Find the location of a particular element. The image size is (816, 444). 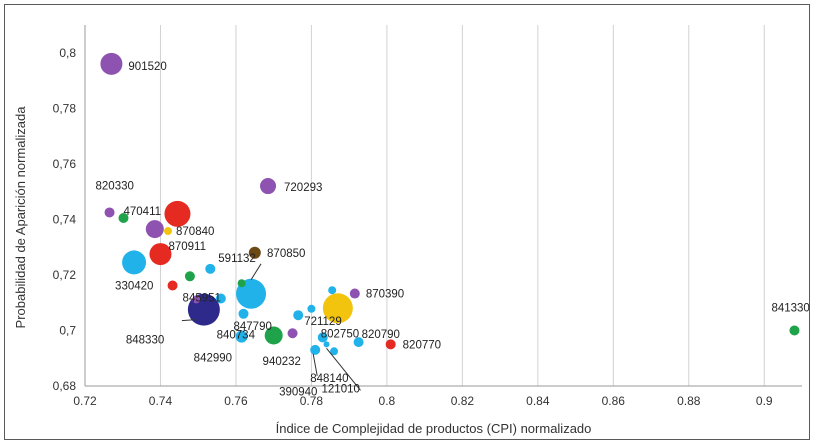

y-tick-label: 0,74 is located at coordinates (65, 219).